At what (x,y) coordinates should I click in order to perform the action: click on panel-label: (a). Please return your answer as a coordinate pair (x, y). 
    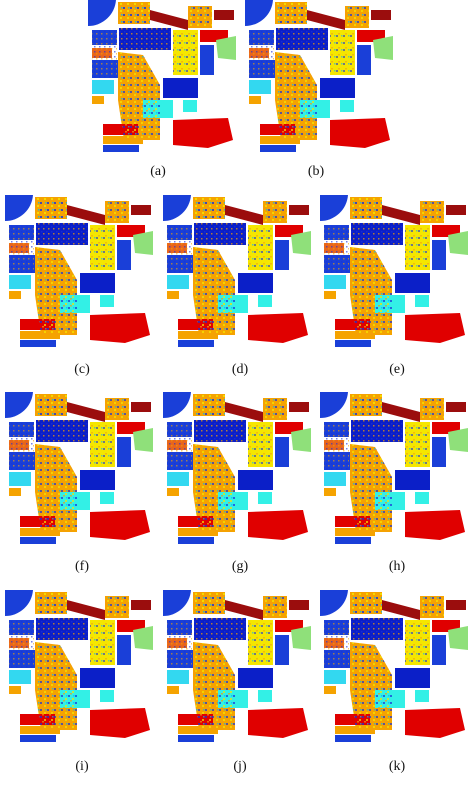
    Looking at the image, I should click on (158, 171).